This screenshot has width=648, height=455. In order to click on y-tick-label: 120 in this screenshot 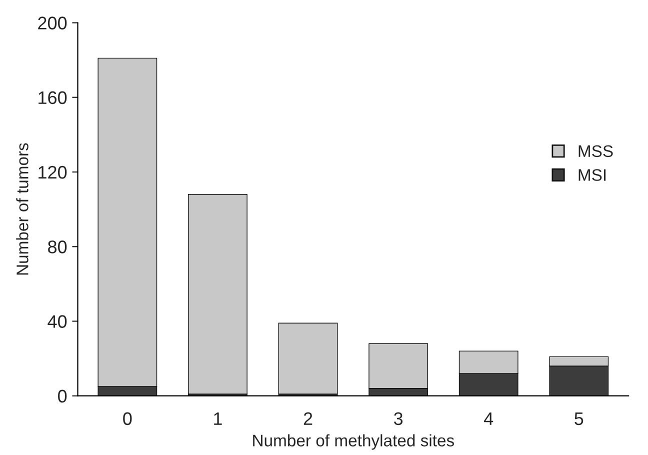, I will do `click(52, 172)`.